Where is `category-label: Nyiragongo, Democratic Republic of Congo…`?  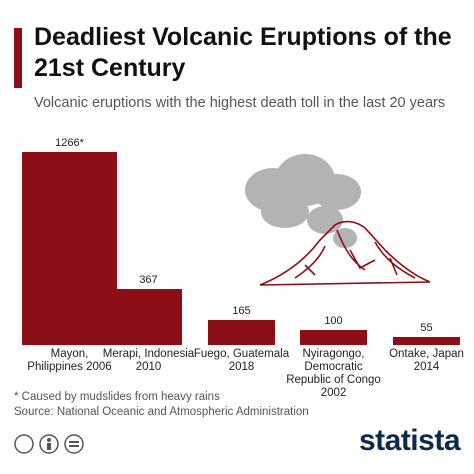 category-label: Nyiragongo, Democratic Republic of Congo… is located at coordinates (333, 373).